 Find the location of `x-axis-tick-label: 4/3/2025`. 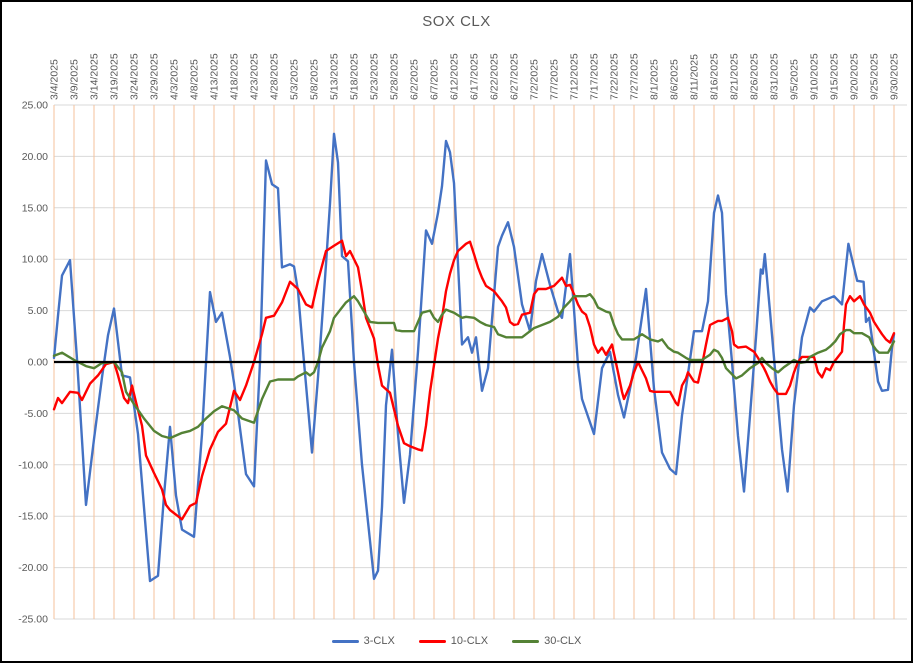

x-axis-tick-label: 4/3/2025 is located at coordinates (175, 79).